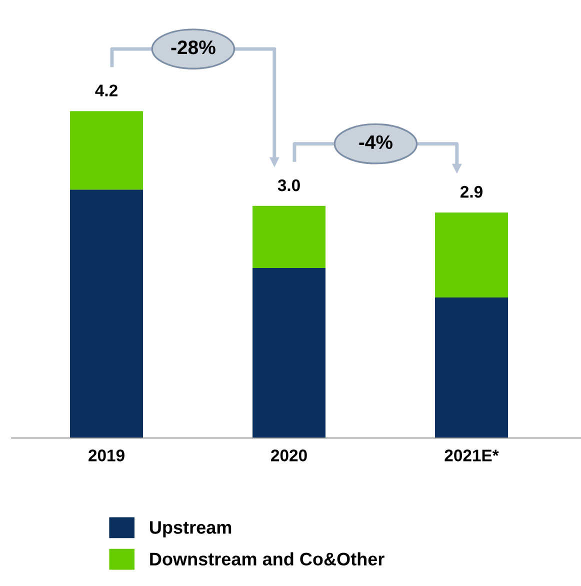 The height and width of the screenshot is (586, 581). What do you see at coordinates (191, 529) in the screenshot?
I see `legend-label: Upstream` at bounding box center [191, 529].